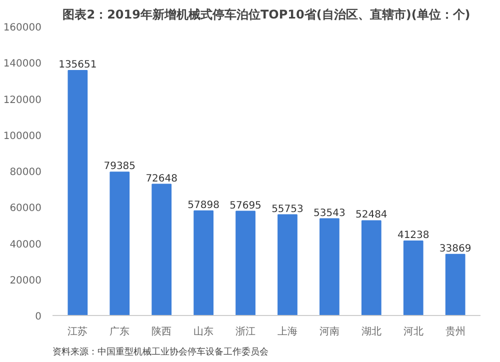  What do you see at coordinates (371, 215) in the screenshot?
I see `data-label: 52484` at bounding box center [371, 215].